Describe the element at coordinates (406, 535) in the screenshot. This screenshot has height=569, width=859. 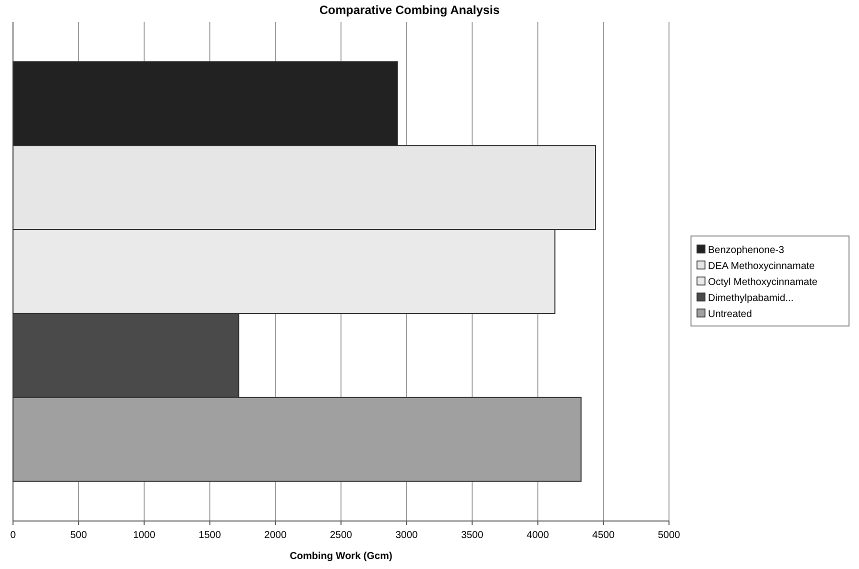
I see `x-tick-label: 3000` at that location.